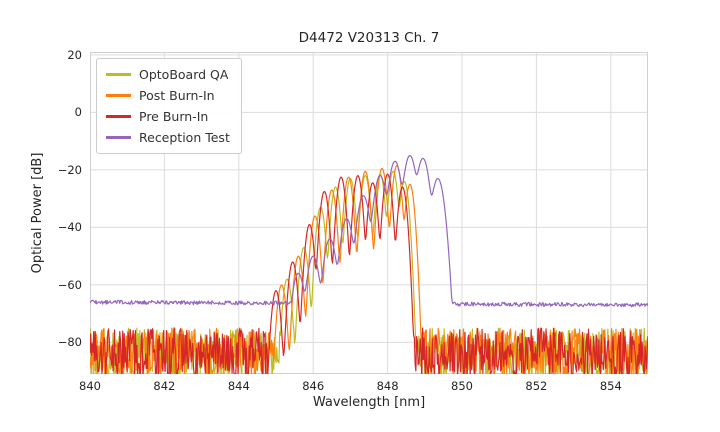 This screenshot has width=720, height=432. Describe the element at coordinates (313, 386) in the screenshot. I see `x-tick-label: 846` at that location.